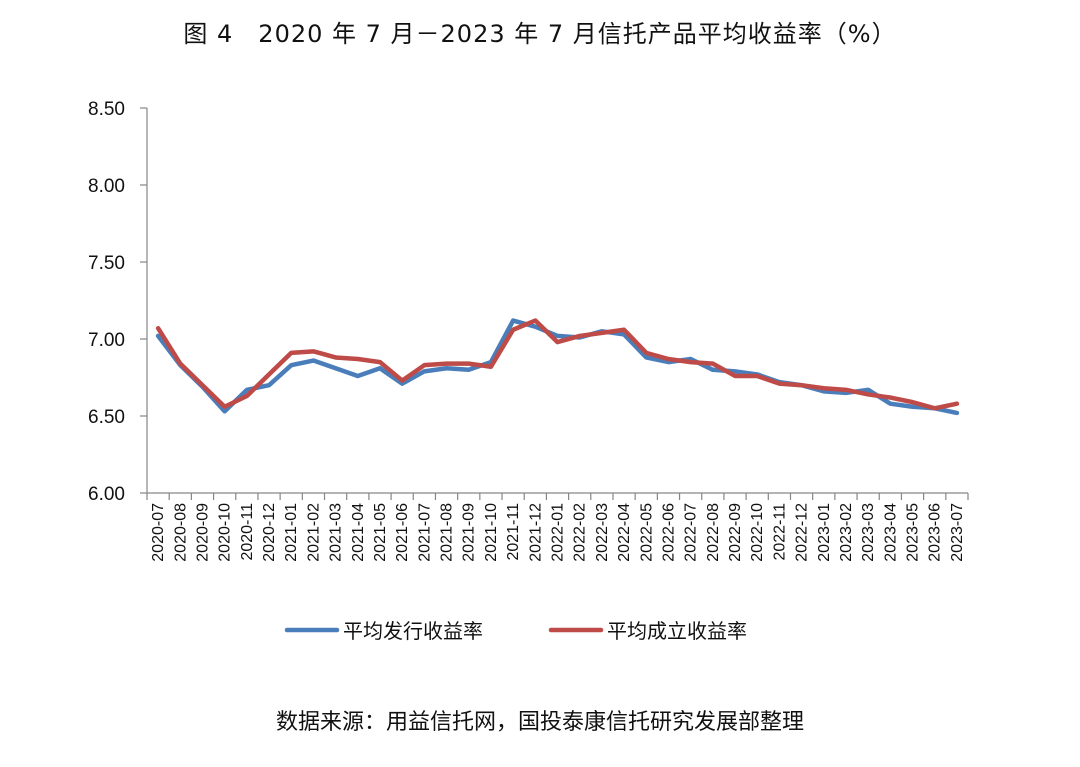 The height and width of the screenshot is (767, 1080). Describe the element at coordinates (402, 532) in the screenshot. I see `x-tick-label: 2021-06` at that location.